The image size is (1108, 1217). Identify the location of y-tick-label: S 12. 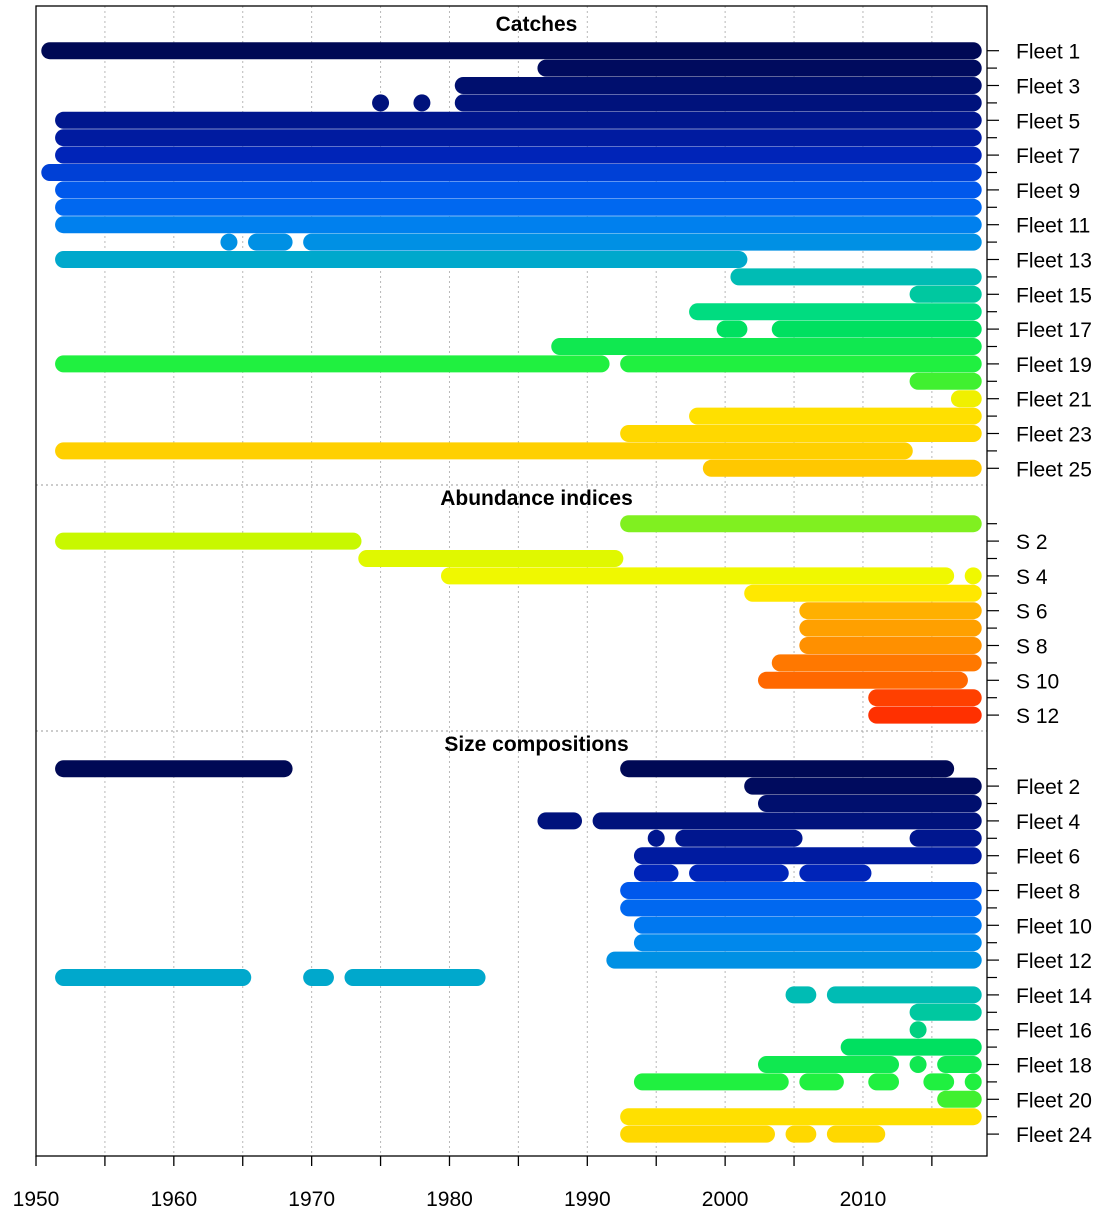
(1037, 716).